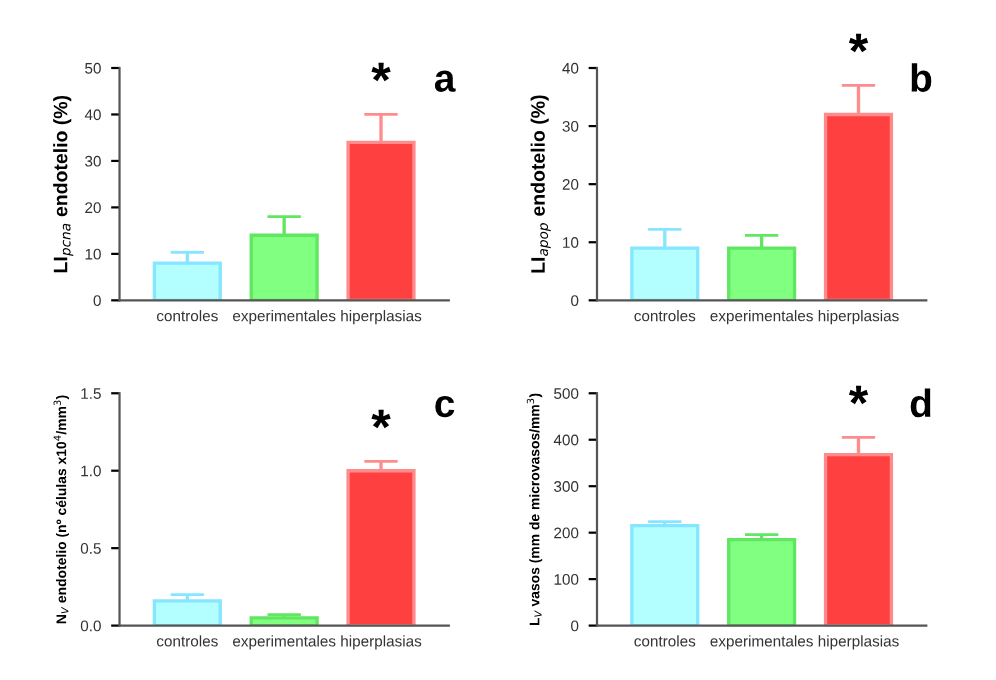 This screenshot has width=996, height=680. What do you see at coordinates (445, 406) in the screenshot?
I see `annotation: c` at bounding box center [445, 406].